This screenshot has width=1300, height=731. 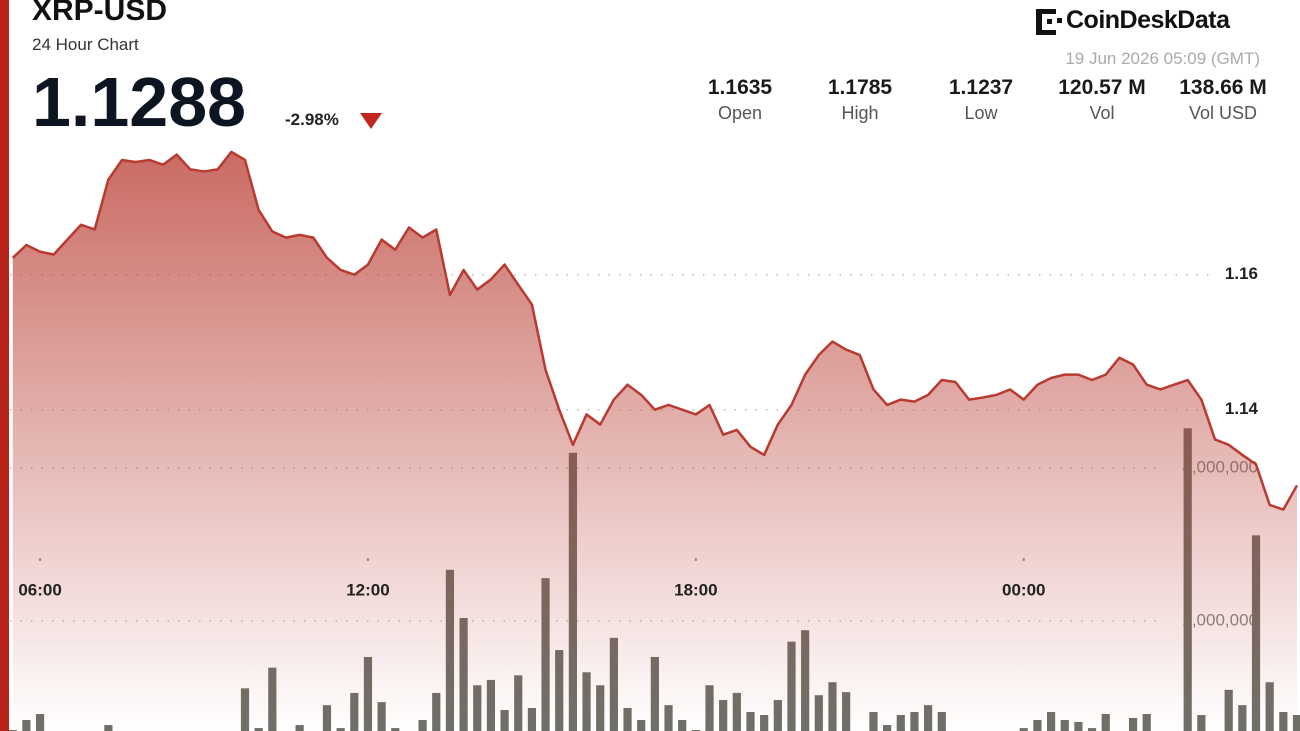 I want to click on brand: CoinDeskData, so click(x=1148, y=20).